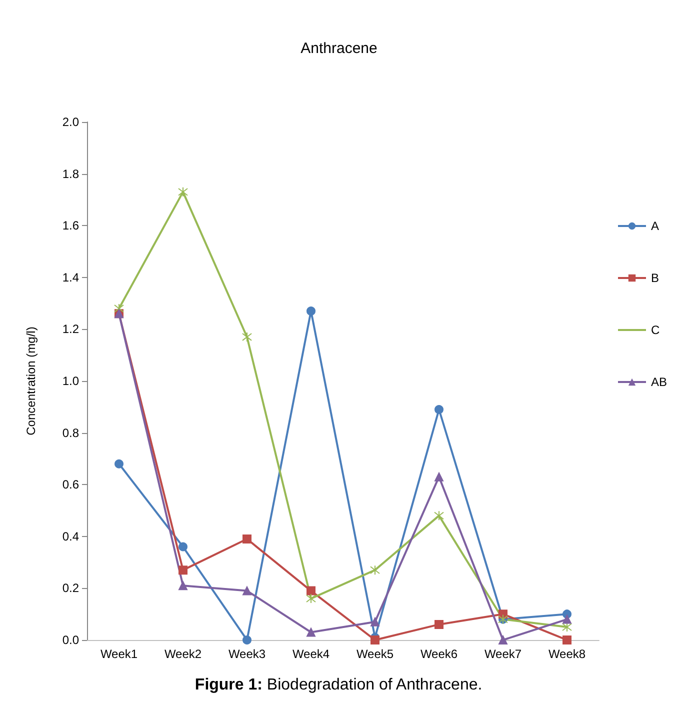  What do you see at coordinates (71, 485) in the screenshot?
I see `y-tick-label: 0.6` at bounding box center [71, 485].